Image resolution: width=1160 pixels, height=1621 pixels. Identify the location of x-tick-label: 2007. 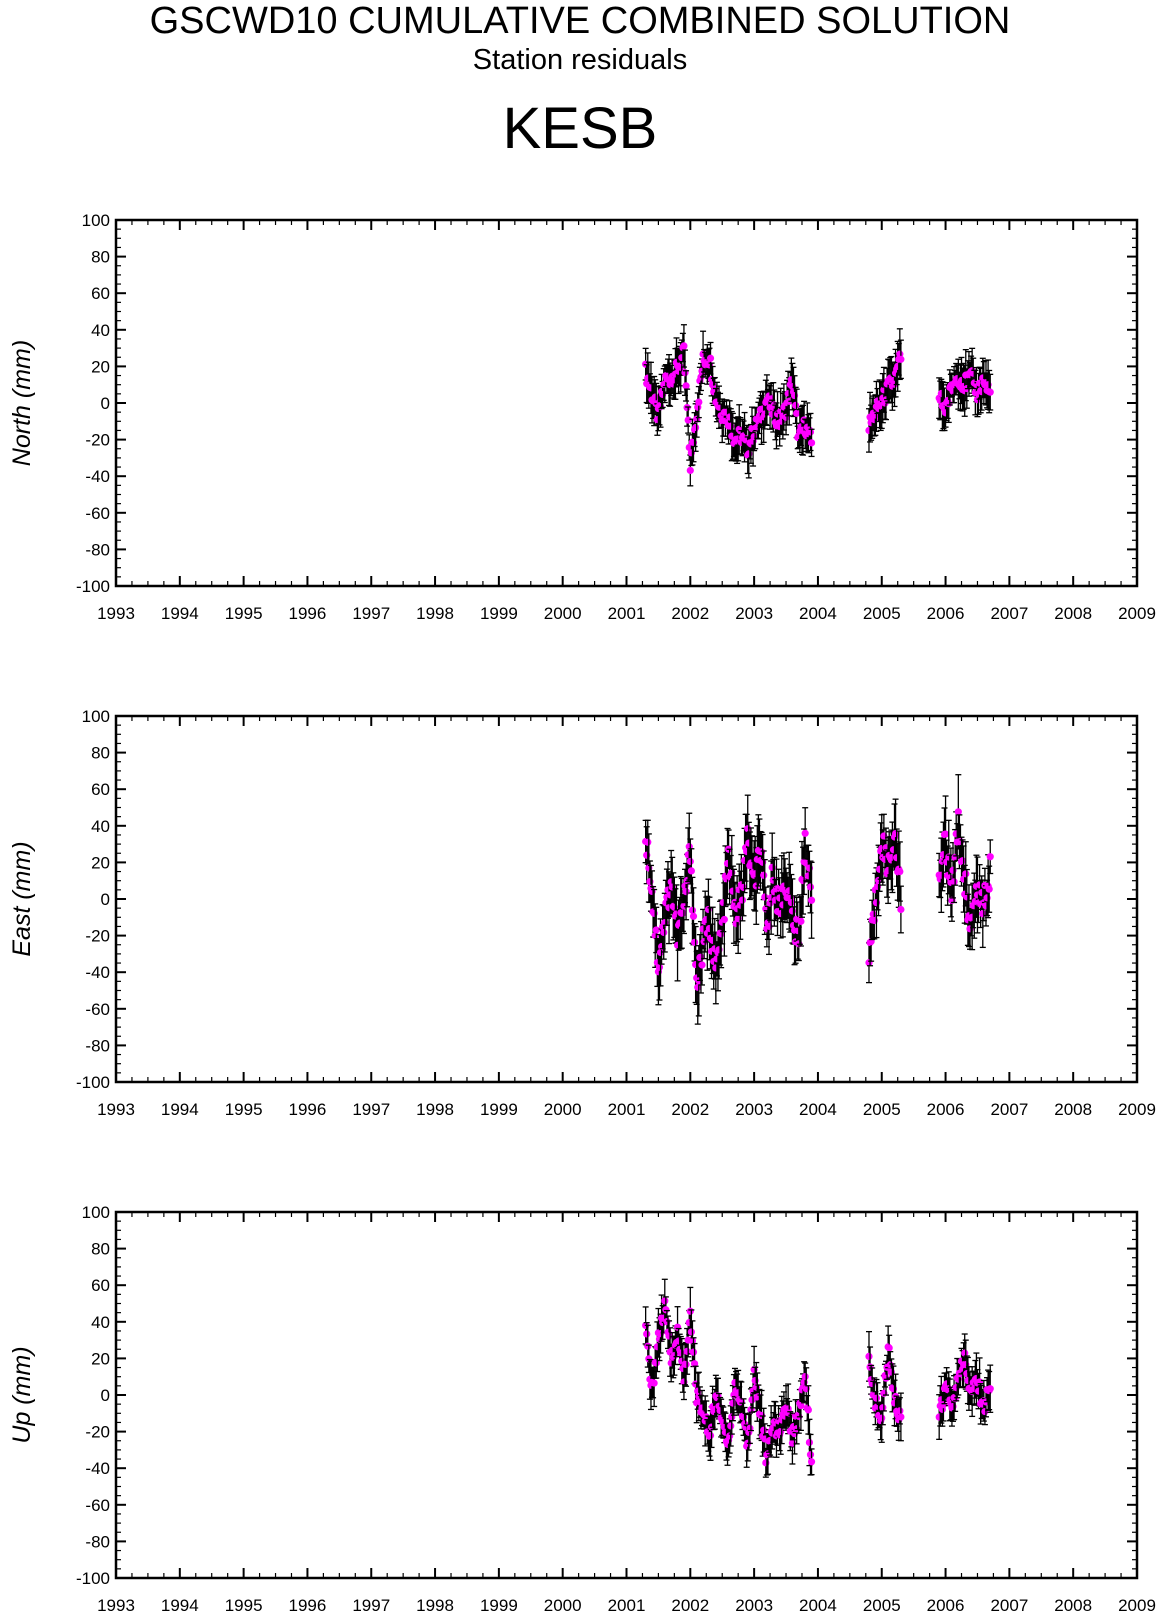
(1009, 613).